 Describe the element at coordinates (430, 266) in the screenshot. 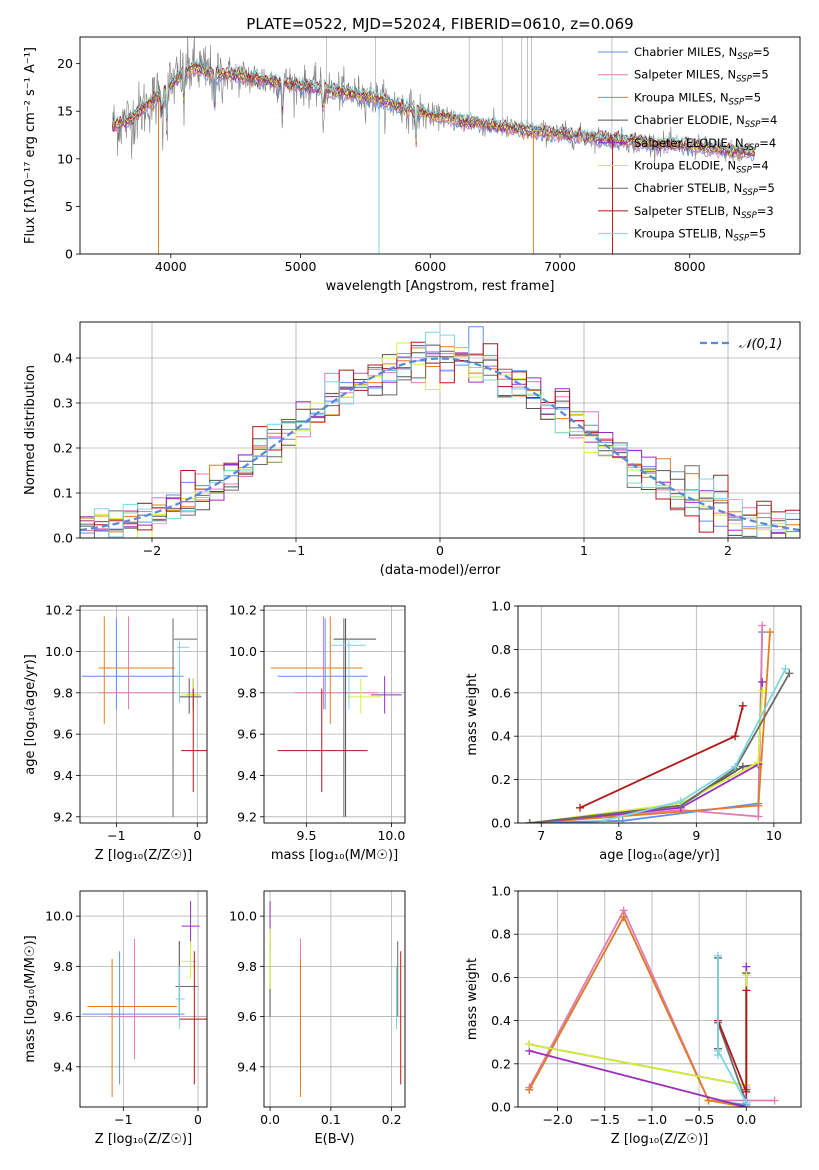

I see `x-tick-label: 6000` at that location.